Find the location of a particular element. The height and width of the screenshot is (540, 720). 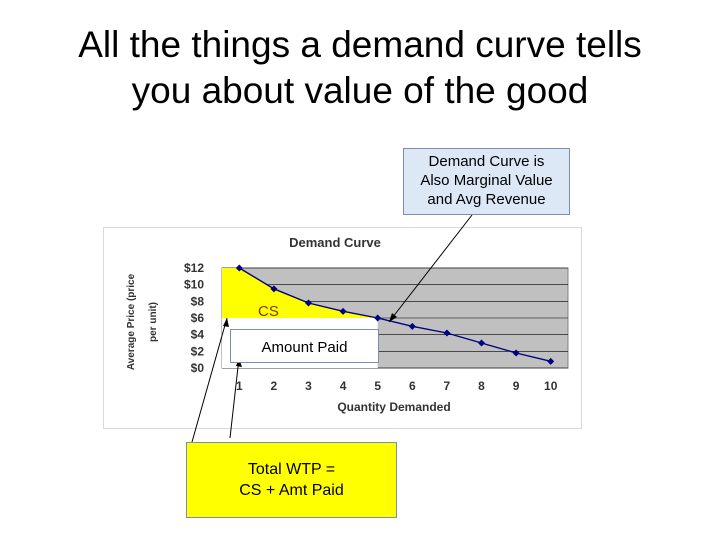

arrow-head-cs is located at coordinates (226, 322).